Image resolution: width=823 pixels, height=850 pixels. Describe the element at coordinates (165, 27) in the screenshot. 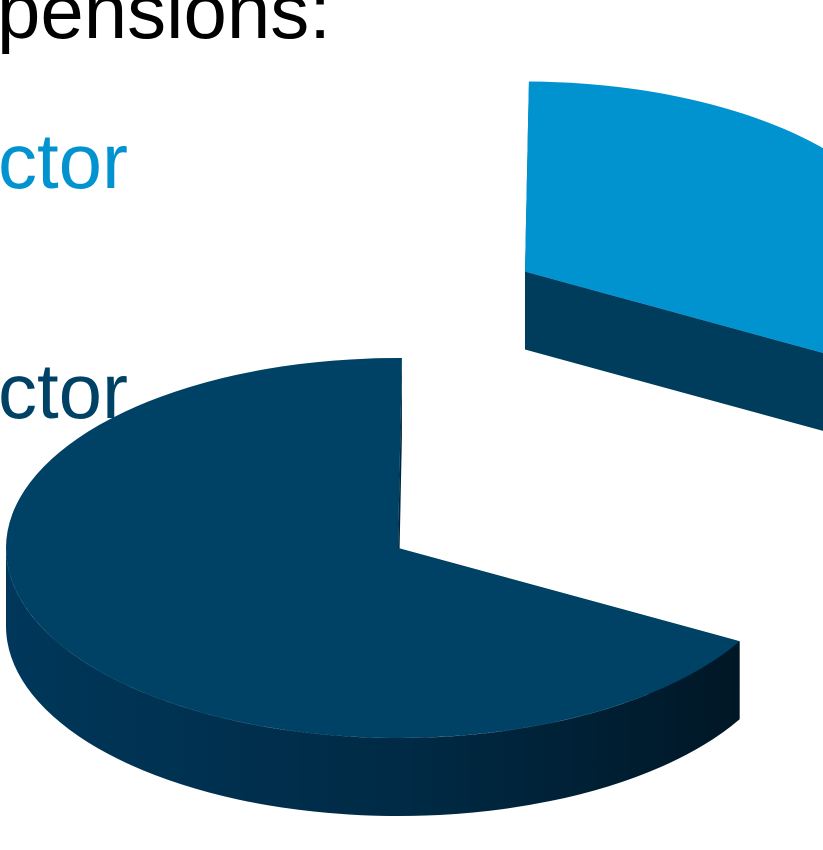

I see `chart-title-fragment: pensions:` at that location.